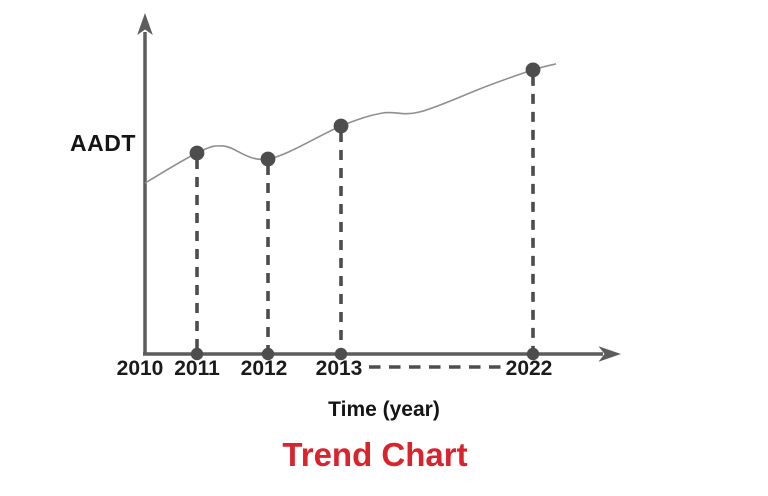  What do you see at coordinates (264, 368) in the screenshot?
I see `x-tick-label-2012: 2012` at bounding box center [264, 368].